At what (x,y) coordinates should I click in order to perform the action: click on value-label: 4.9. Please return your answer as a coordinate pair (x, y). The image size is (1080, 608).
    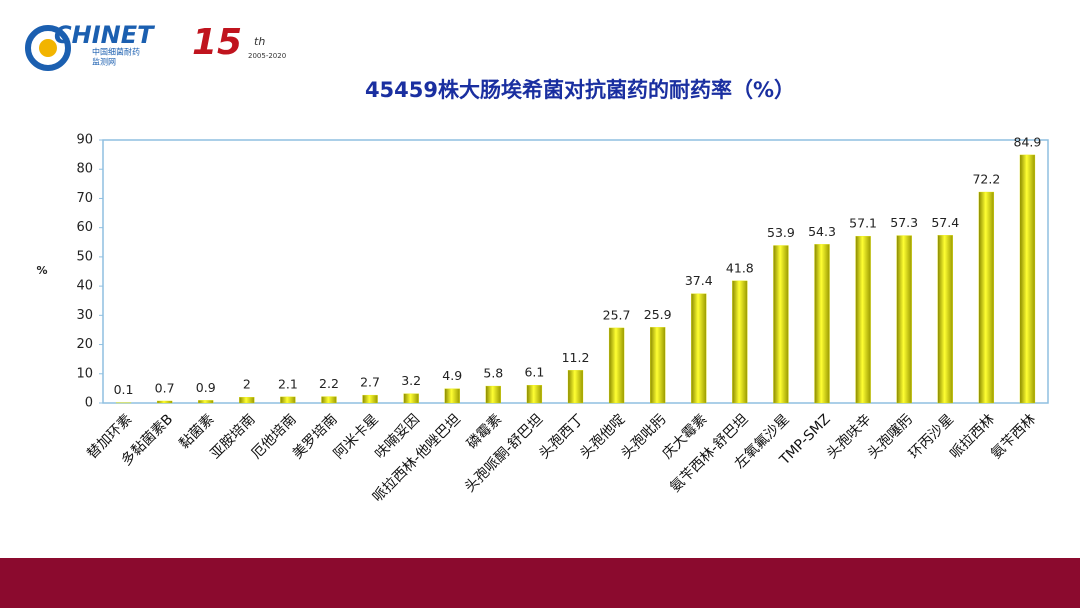
    Looking at the image, I should click on (452, 375).